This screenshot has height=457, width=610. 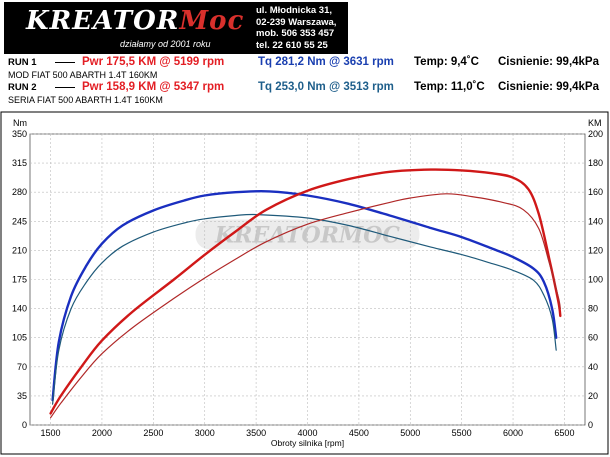 What do you see at coordinates (595, 123) in the screenshot?
I see `y-right-axis-label: KM` at bounding box center [595, 123].